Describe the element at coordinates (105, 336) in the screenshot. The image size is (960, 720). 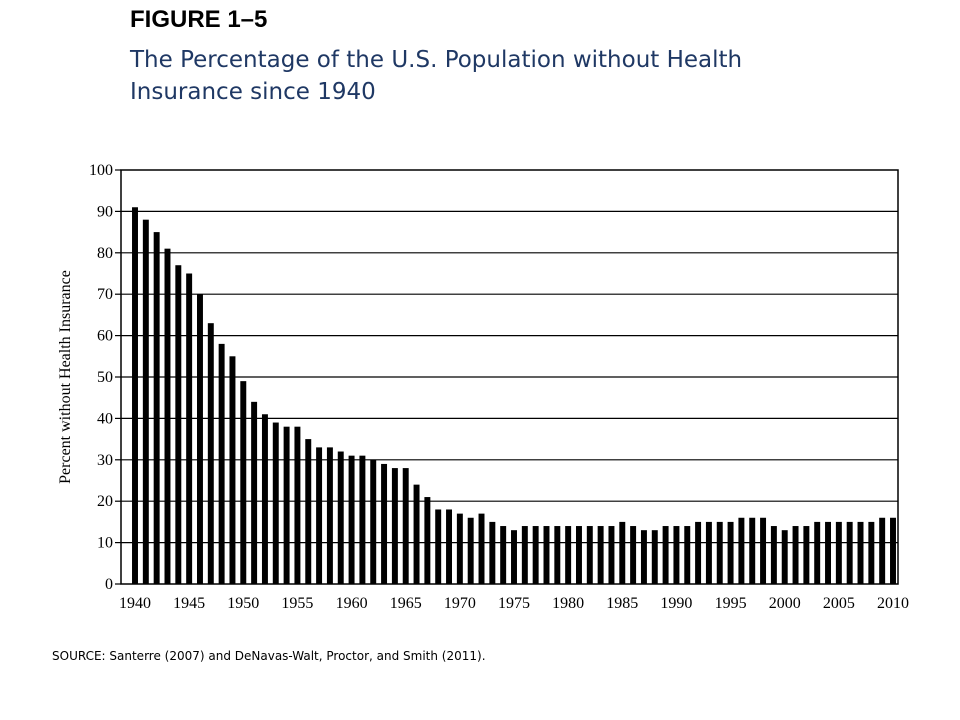
I see `y-tick-label: 60` at that location.